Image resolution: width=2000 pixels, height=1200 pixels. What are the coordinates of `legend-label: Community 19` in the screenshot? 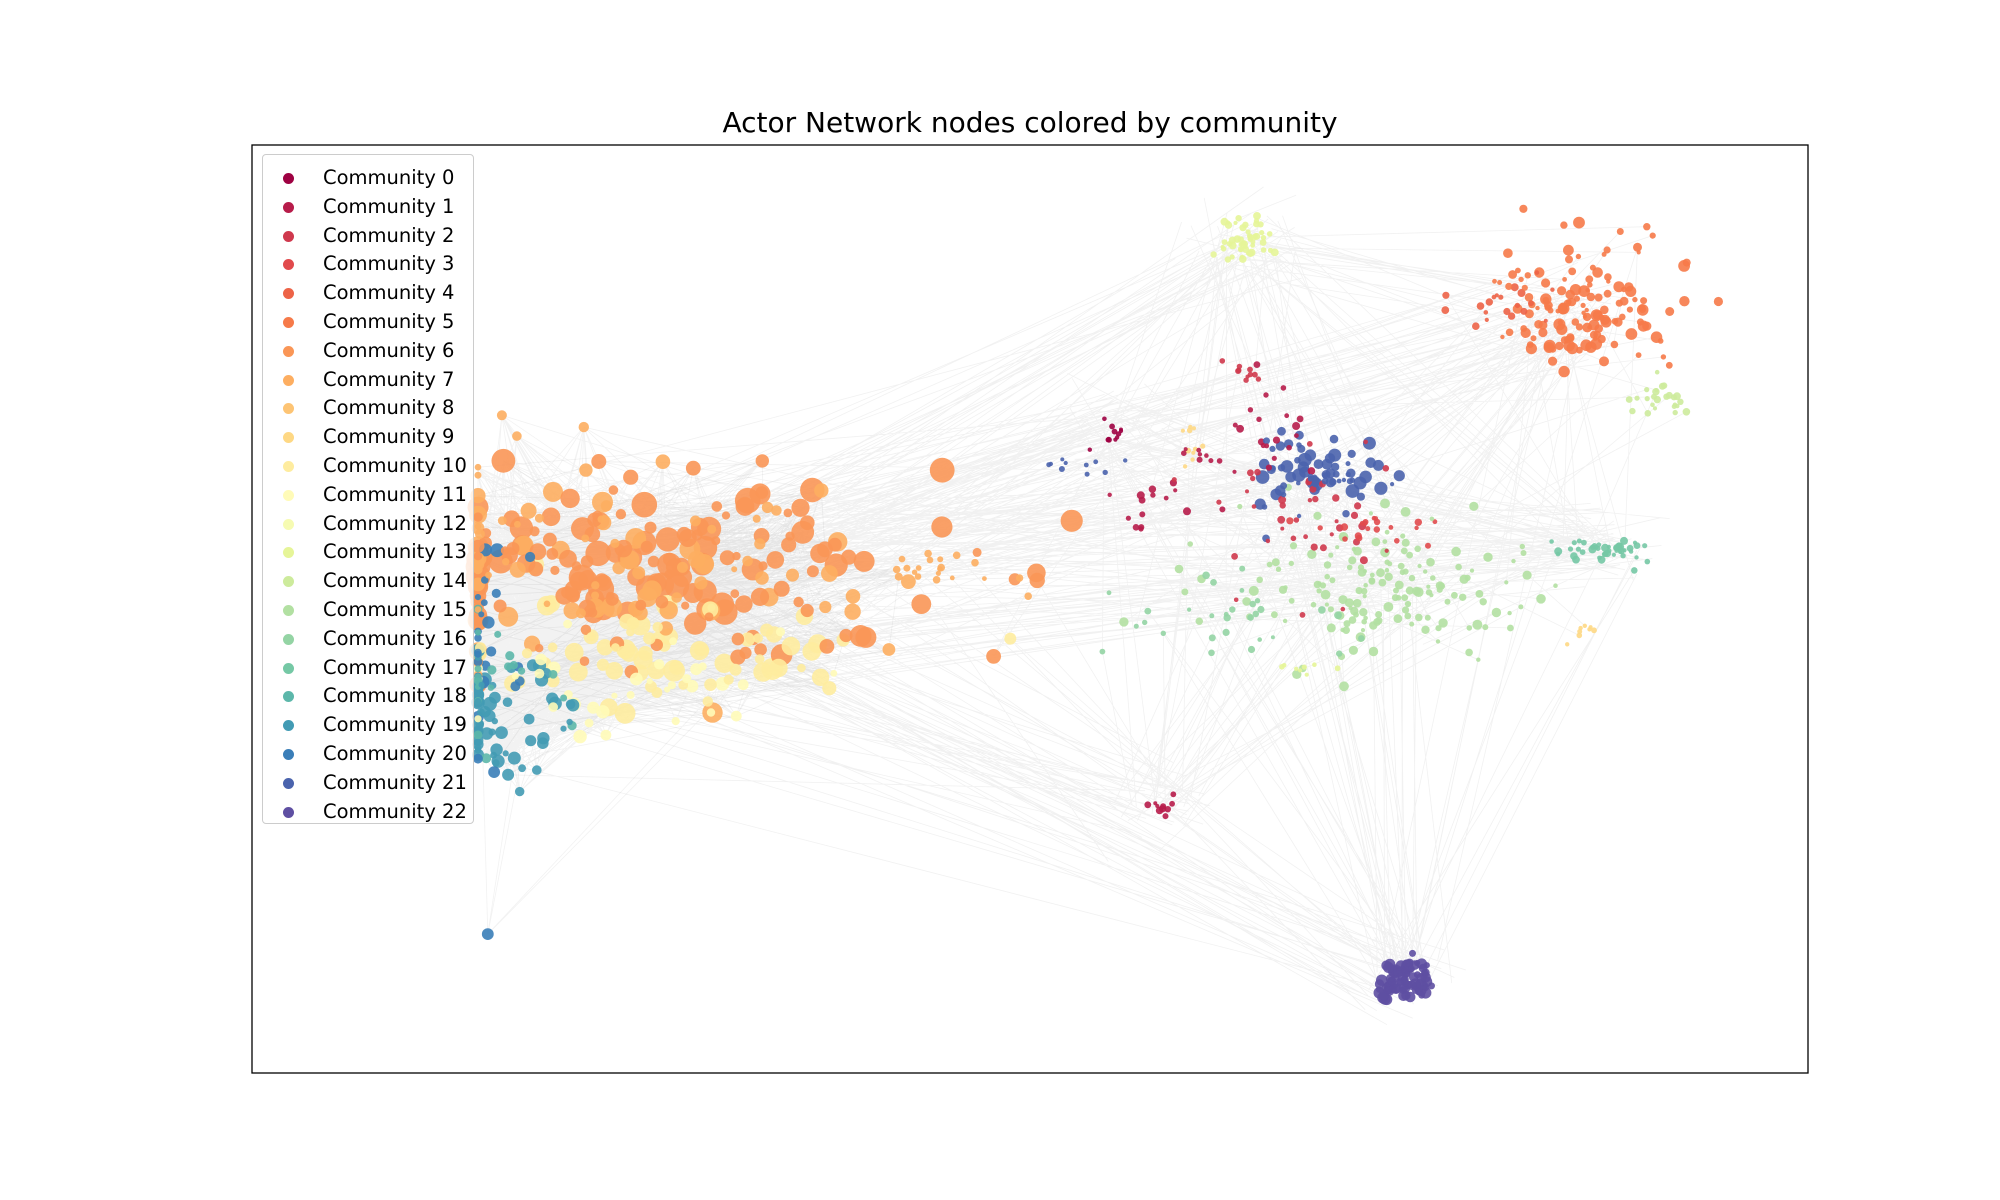 It's located at (395, 725).